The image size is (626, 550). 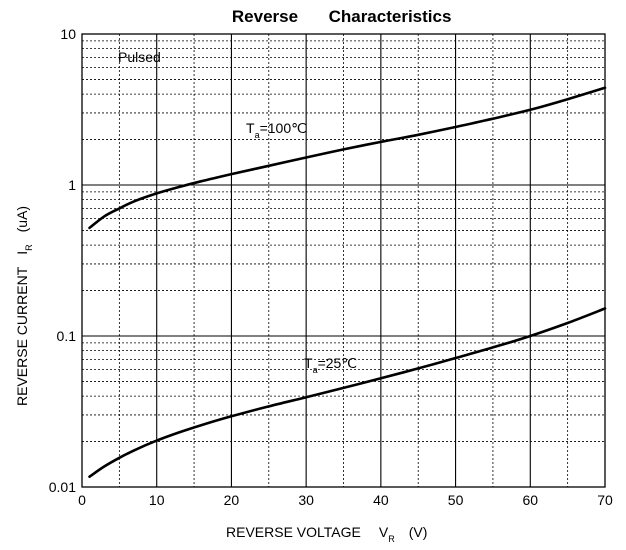 I want to click on x-tick-label: 10, so click(x=157, y=500).